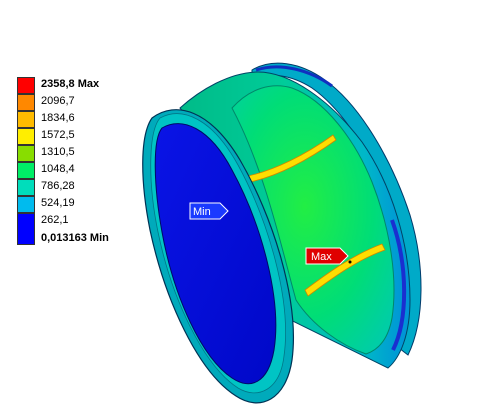 The image size is (504, 416). I want to click on legend-max-label: 2358,8 Max, so click(70, 84).